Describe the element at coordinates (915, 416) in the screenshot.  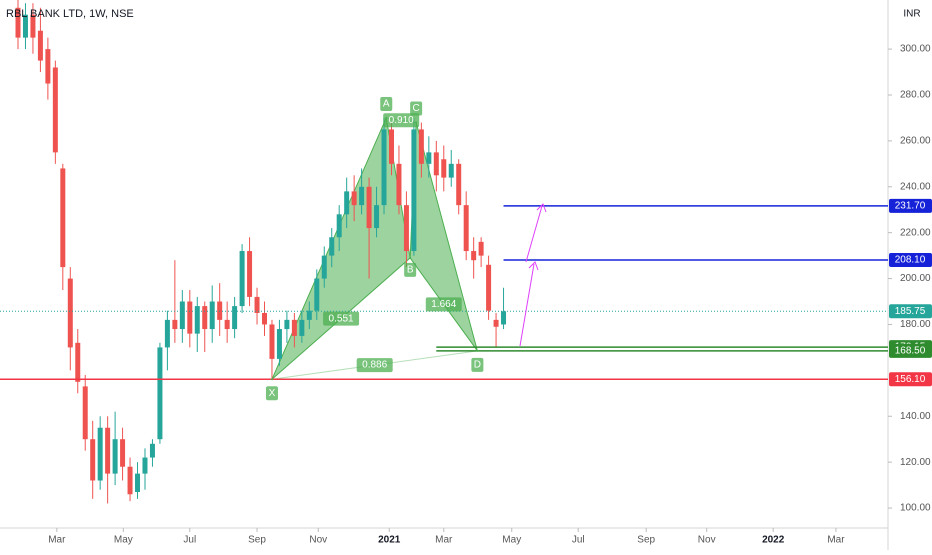
I see `y-tick-label: 140.00` at that location.